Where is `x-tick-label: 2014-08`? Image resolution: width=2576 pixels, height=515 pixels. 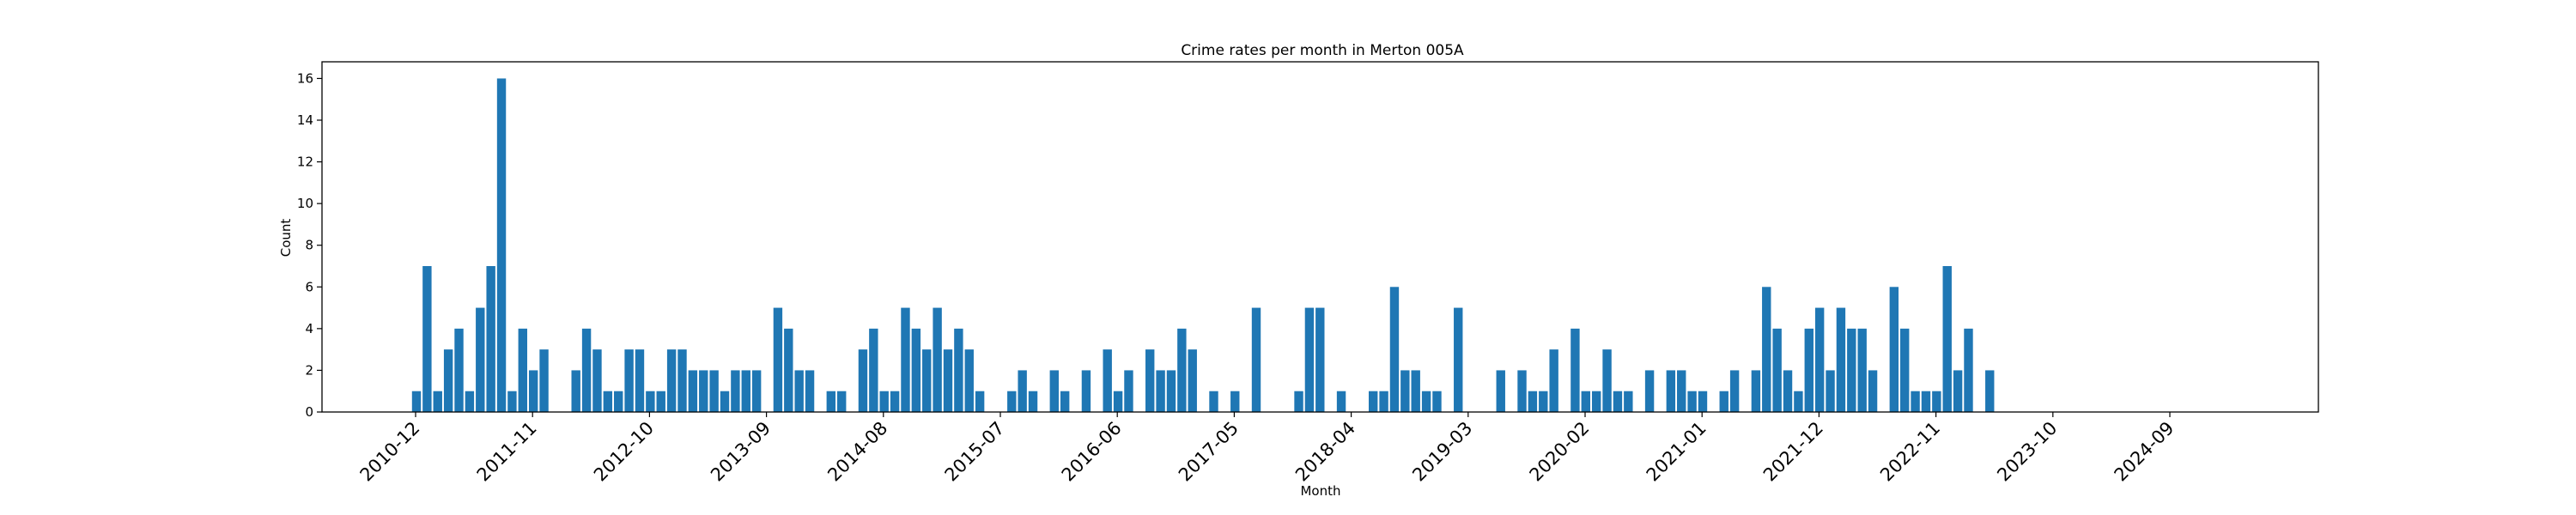 x-tick-label: 2014-08 is located at coordinates (857, 452).